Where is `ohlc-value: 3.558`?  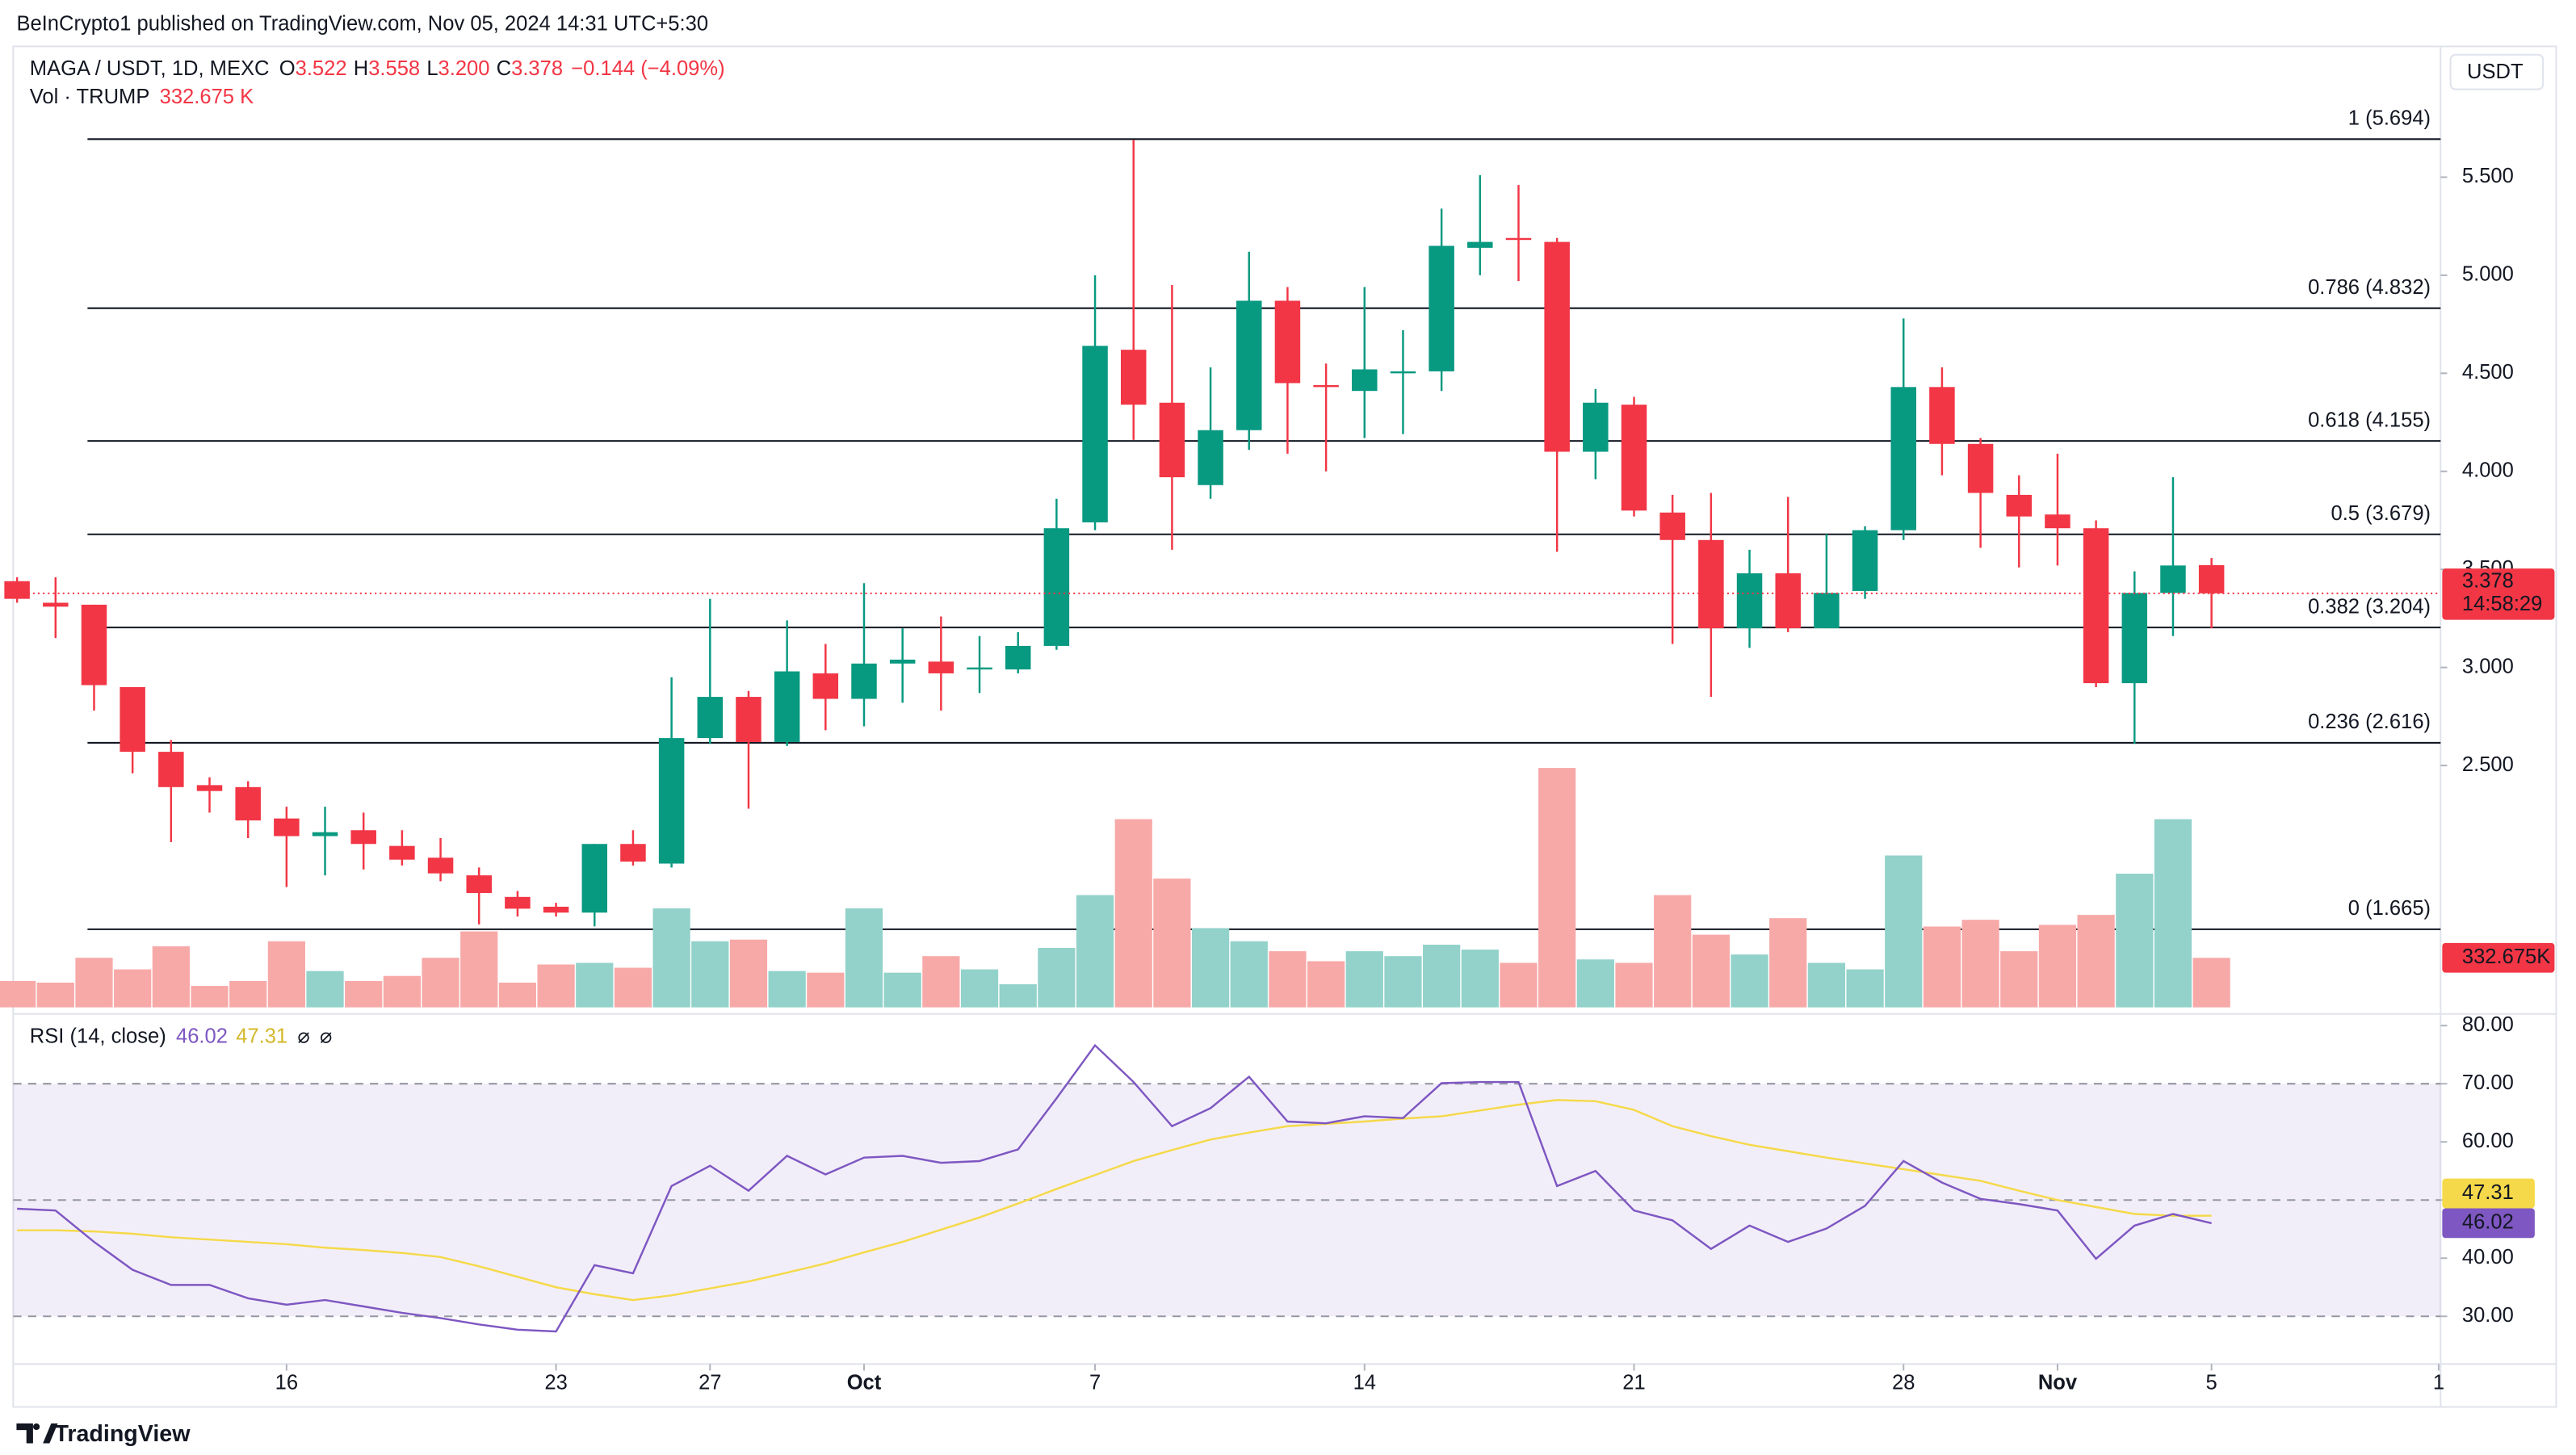
ohlc-value: 3.558 is located at coordinates (394, 68).